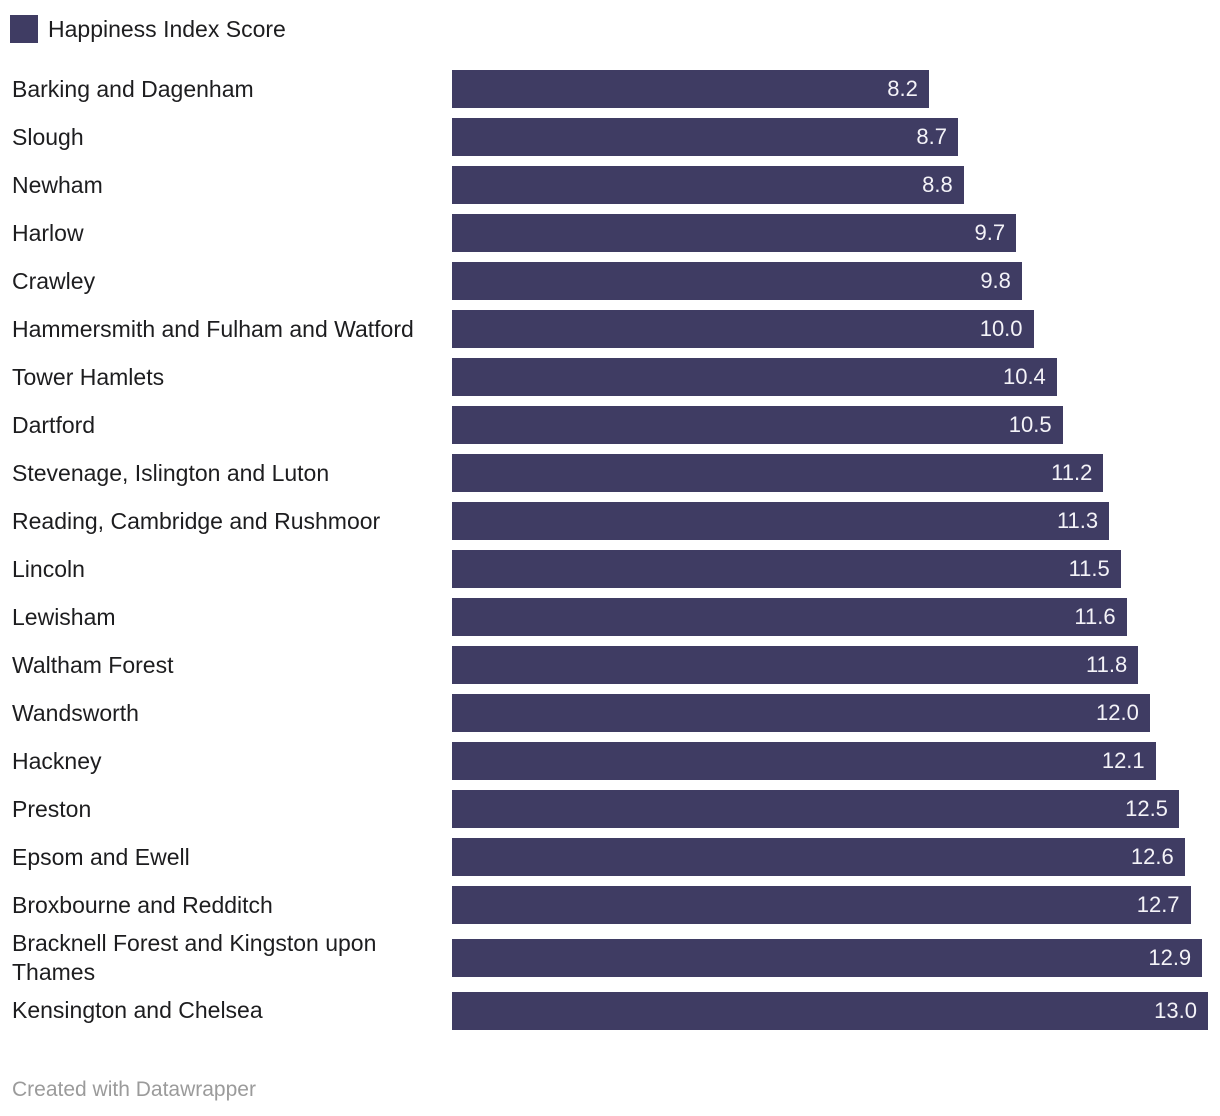  I want to click on bar: 9.7, so click(734, 233).